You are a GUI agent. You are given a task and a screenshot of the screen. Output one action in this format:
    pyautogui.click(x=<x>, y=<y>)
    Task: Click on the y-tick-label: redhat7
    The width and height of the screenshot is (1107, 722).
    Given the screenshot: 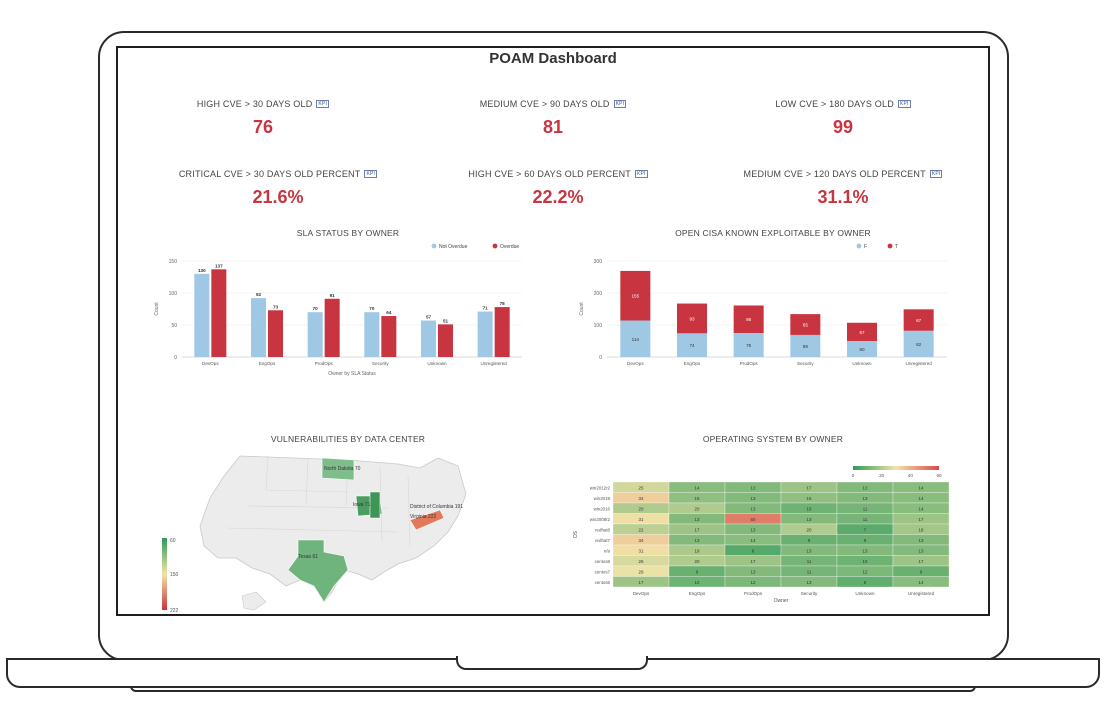 What is the action you would take?
    pyautogui.click(x=602, y=540)
    